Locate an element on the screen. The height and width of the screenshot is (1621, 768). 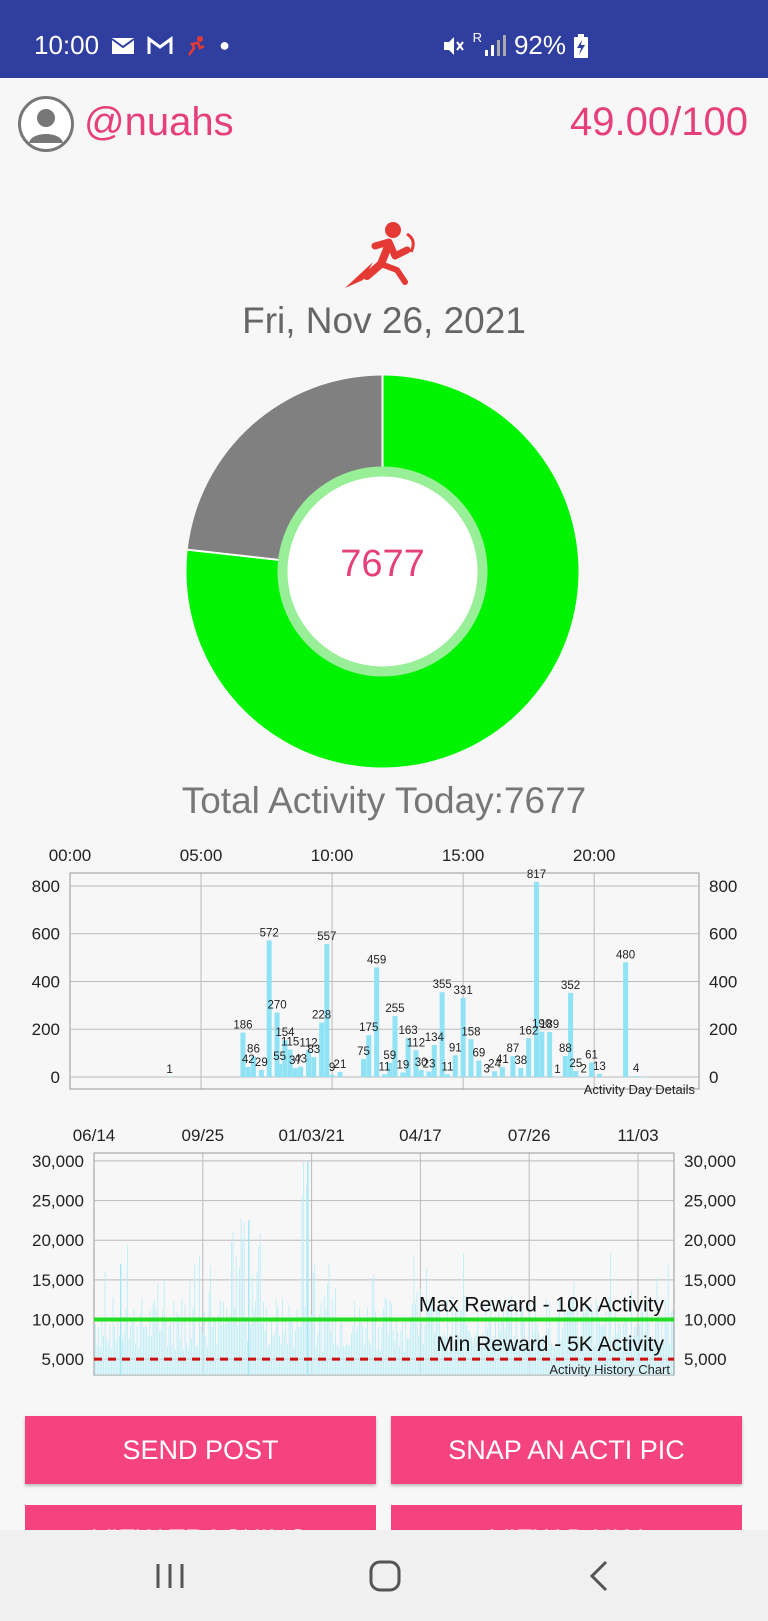
avatar-icon is located at coordinates (46, 124).